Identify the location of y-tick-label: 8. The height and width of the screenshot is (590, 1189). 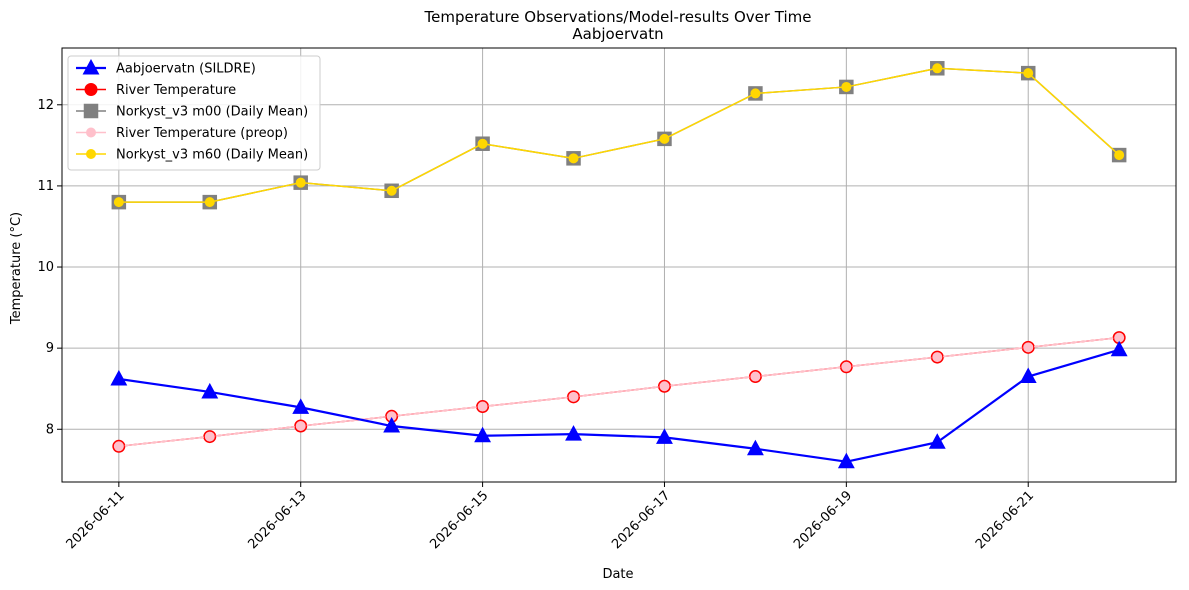
(50, 429).